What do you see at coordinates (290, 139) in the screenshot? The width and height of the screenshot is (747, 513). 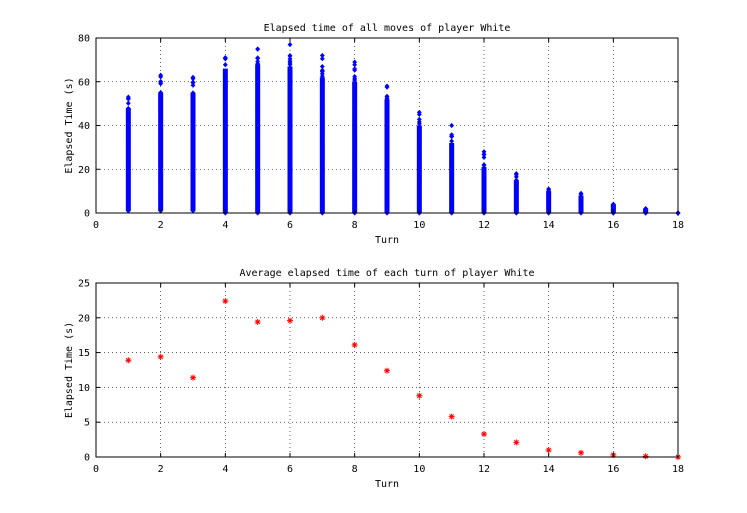 I see `point-column` at bounding box center [290, 139].